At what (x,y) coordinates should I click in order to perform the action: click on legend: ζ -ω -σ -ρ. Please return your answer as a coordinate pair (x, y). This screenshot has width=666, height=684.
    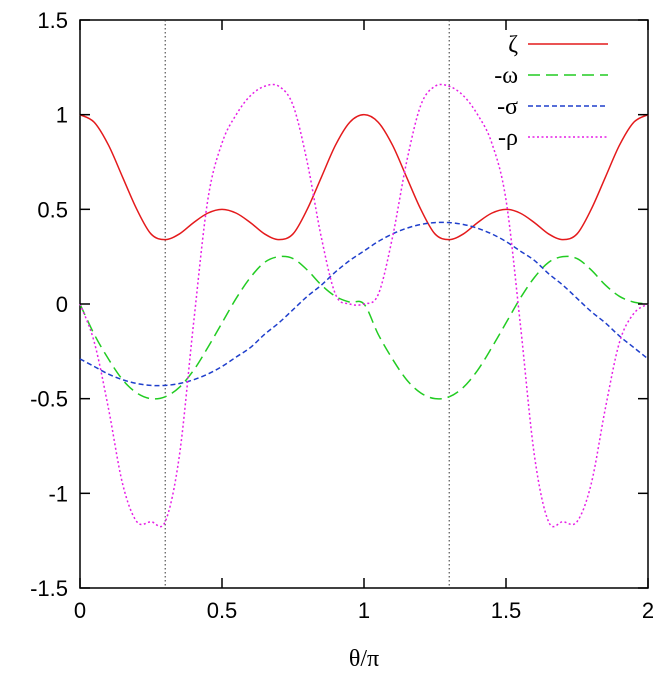
    Looking at the image, I should click on (551, 91).